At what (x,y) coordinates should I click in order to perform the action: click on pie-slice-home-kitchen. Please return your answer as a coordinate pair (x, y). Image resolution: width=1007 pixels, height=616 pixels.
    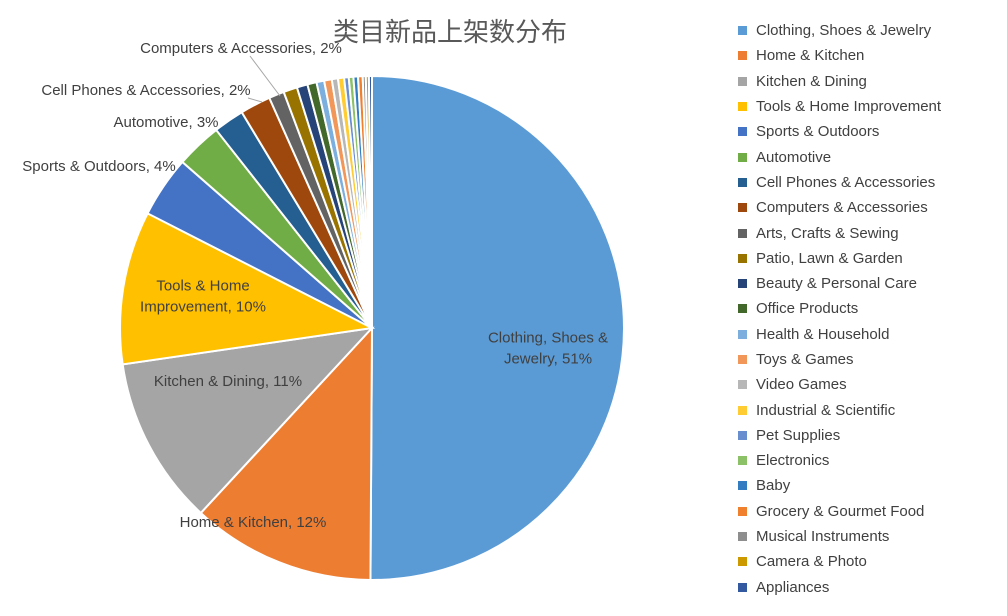
    Looking at the image, I should click on (286, 453).